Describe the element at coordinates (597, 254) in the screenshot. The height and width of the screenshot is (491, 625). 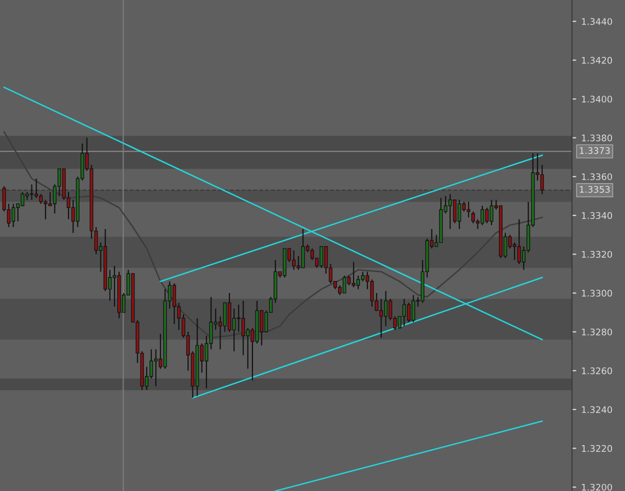
I see `y-tick-label: 1.3320` at that location.